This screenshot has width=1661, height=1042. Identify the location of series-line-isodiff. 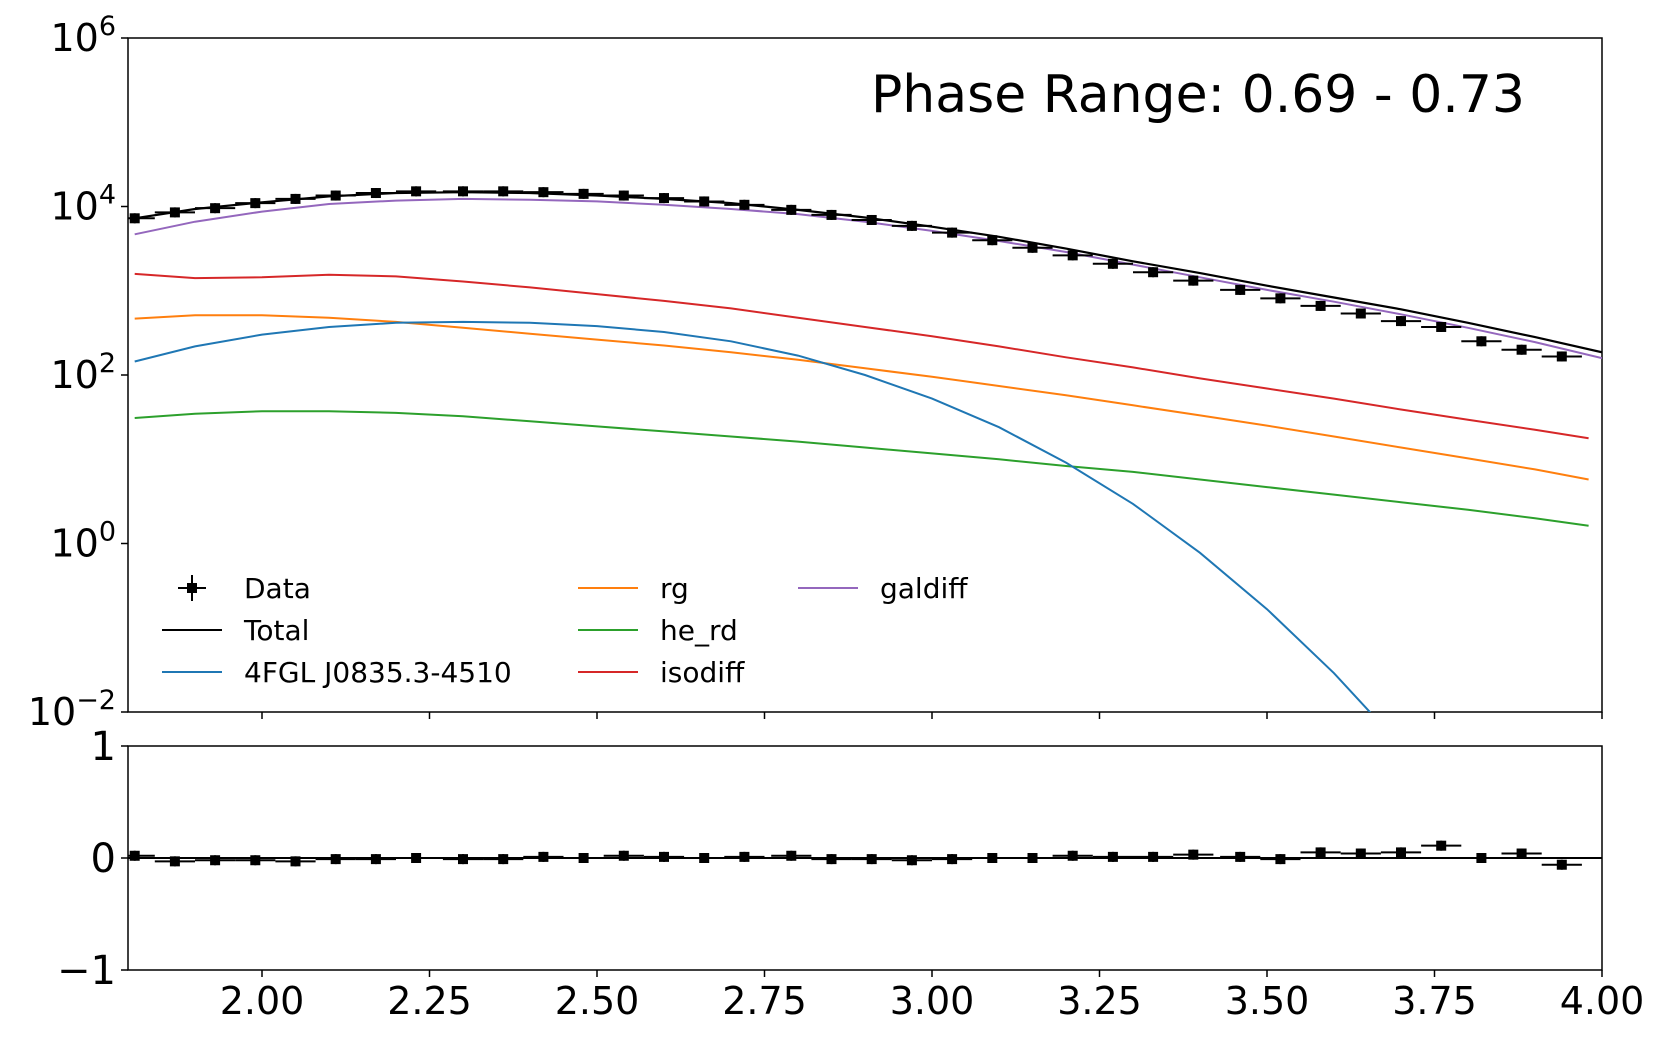
(861, 356).